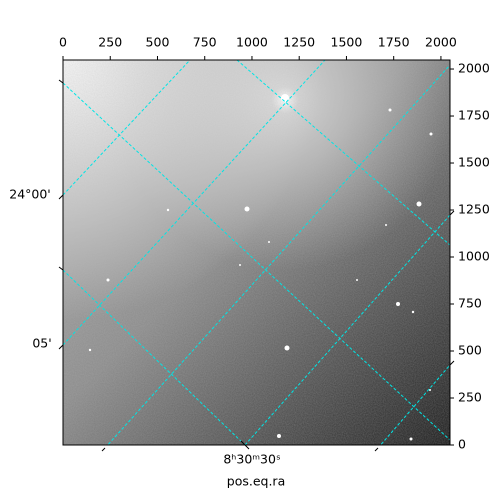  I want to click on x-tick-label: 750, so click(205, 42).